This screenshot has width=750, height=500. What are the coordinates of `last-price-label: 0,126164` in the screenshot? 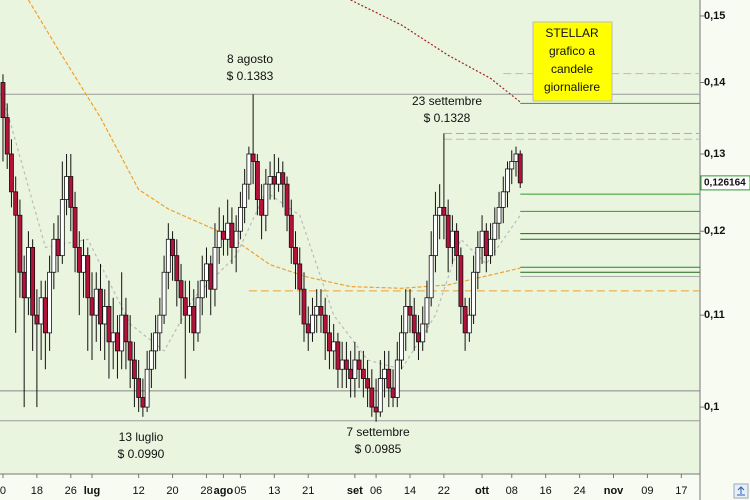 It's located at (725, 183).